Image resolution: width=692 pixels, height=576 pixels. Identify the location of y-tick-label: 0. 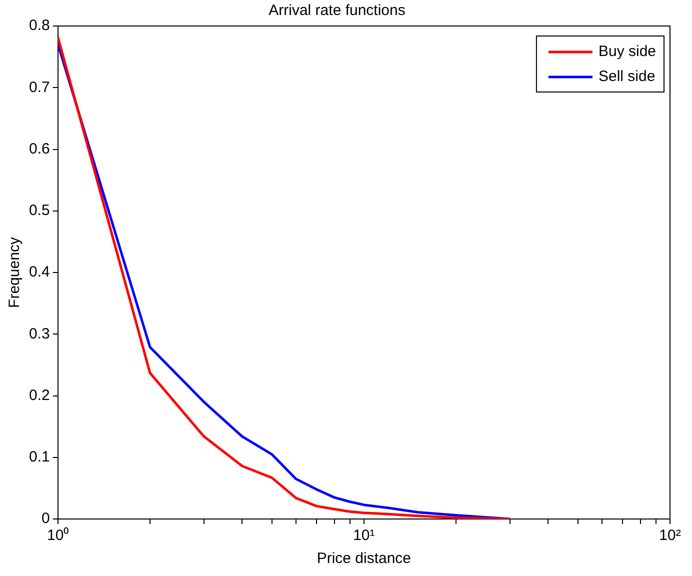
(46, 519).